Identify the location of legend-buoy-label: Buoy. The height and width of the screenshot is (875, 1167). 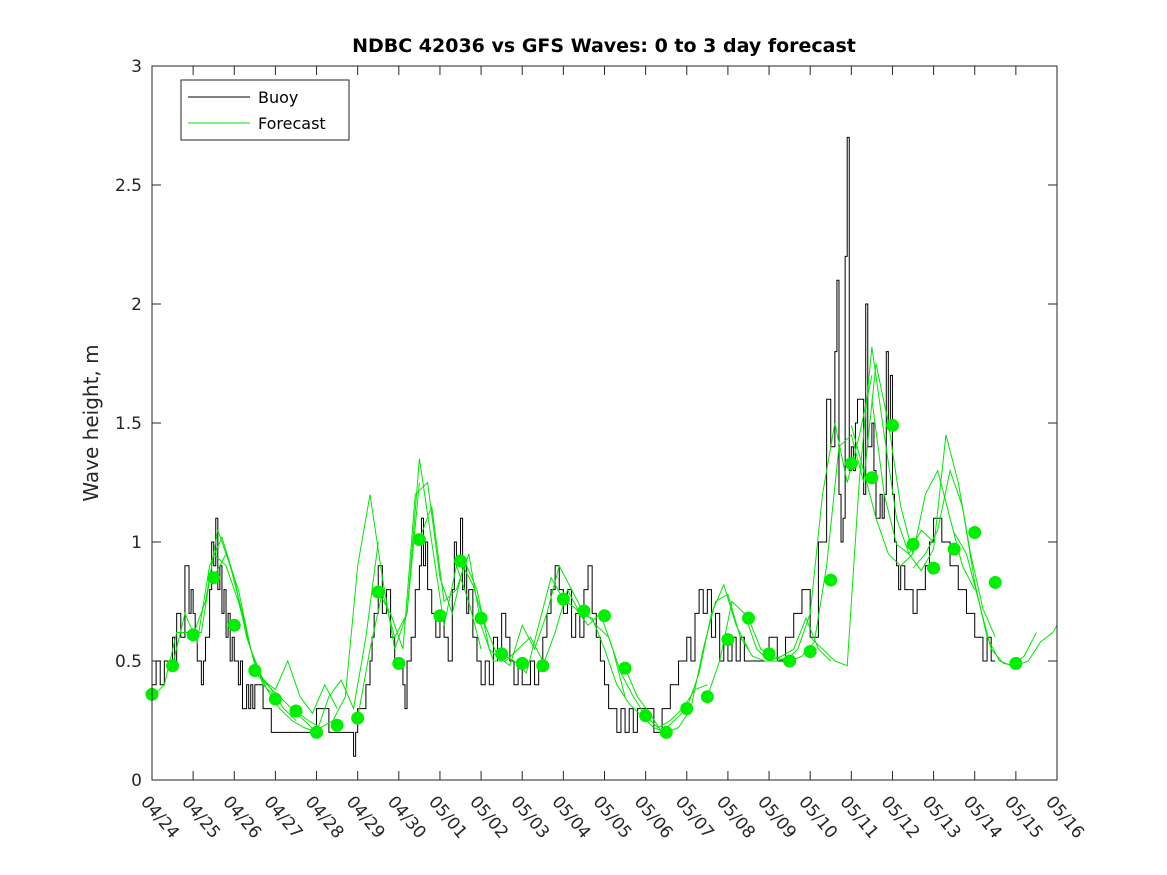
(278, 97).